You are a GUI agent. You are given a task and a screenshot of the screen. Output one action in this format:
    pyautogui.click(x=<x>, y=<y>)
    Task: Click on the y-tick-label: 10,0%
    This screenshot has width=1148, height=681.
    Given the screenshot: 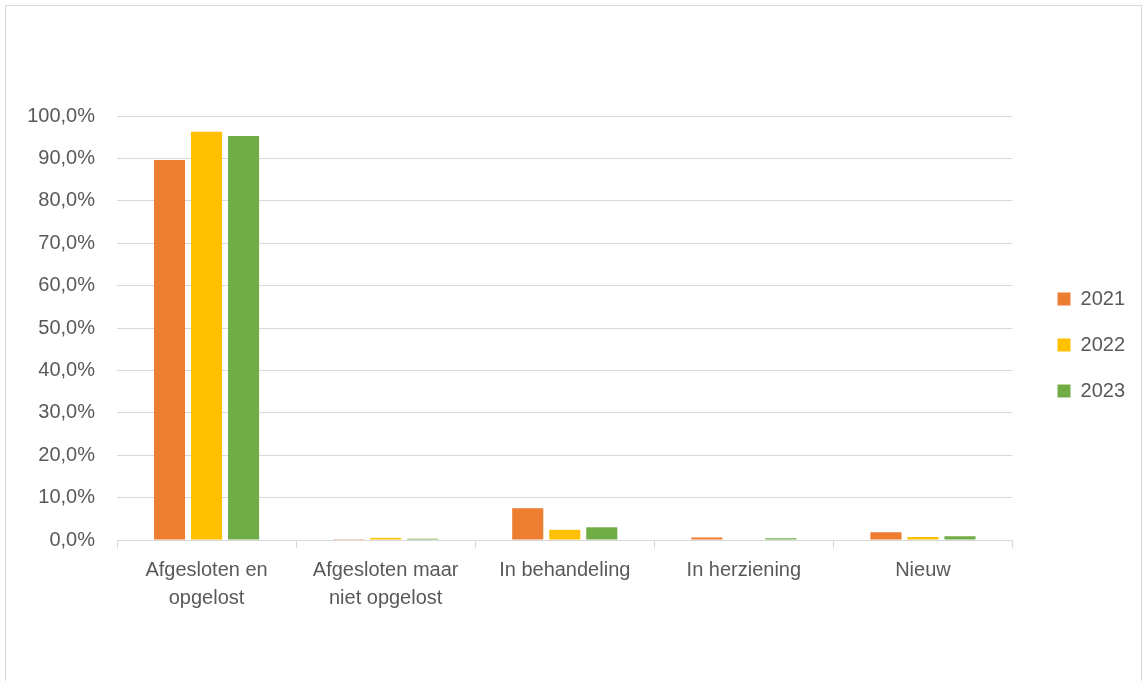 What is the action you would take?
    pyautogui.click(x=67, y=496)
    